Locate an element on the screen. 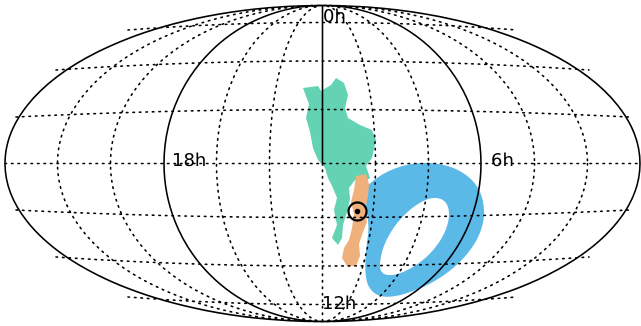 The image size is (641, 326). green-region is located at coordinates (339, 161).